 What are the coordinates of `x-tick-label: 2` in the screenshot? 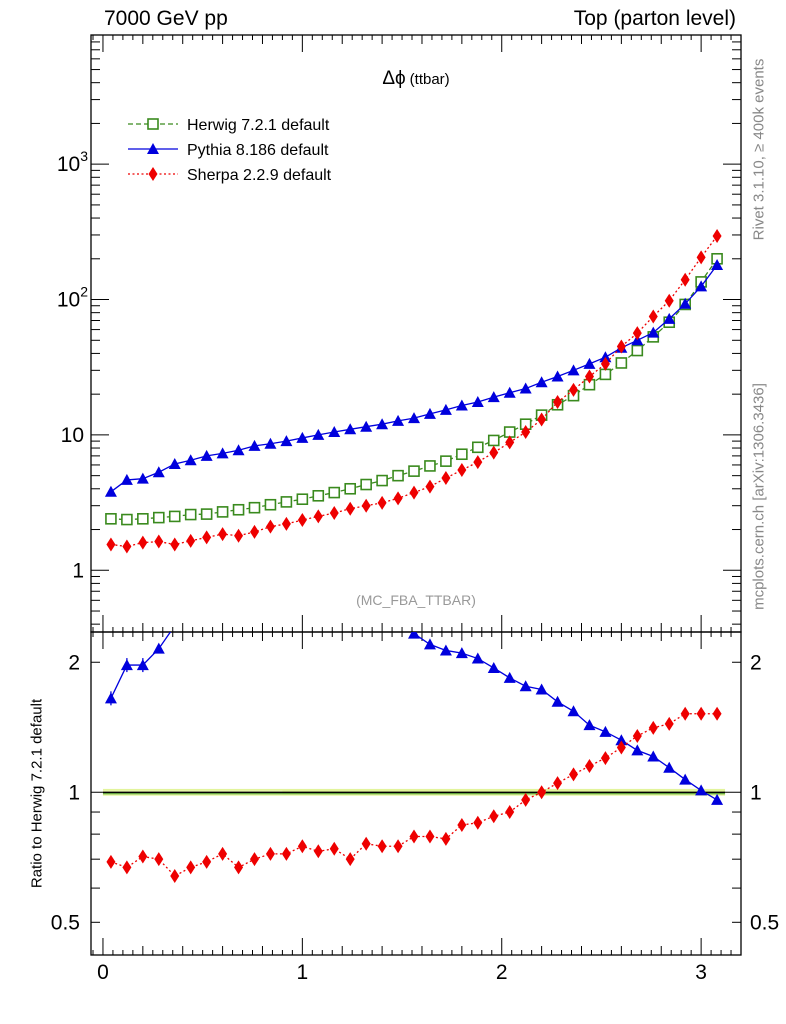 It's located at (502, 972).